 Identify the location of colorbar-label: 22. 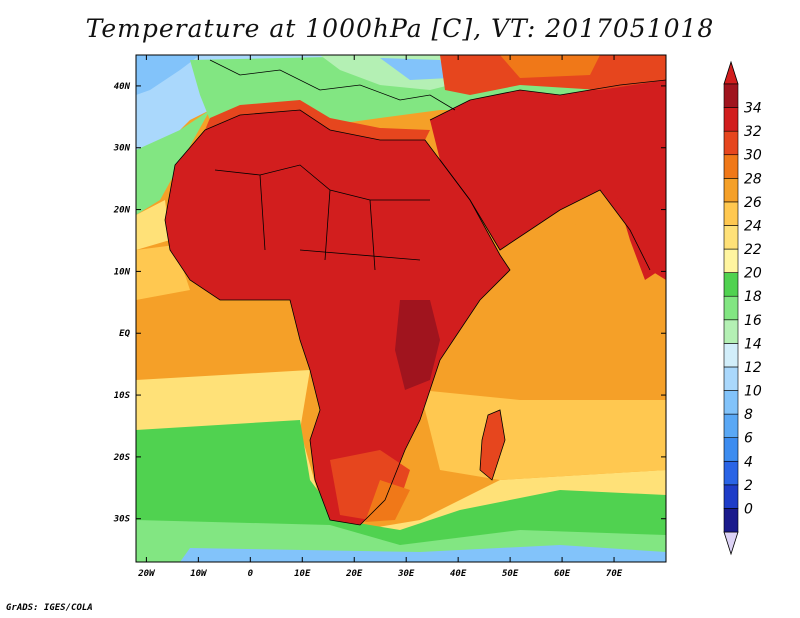
(753, 250).